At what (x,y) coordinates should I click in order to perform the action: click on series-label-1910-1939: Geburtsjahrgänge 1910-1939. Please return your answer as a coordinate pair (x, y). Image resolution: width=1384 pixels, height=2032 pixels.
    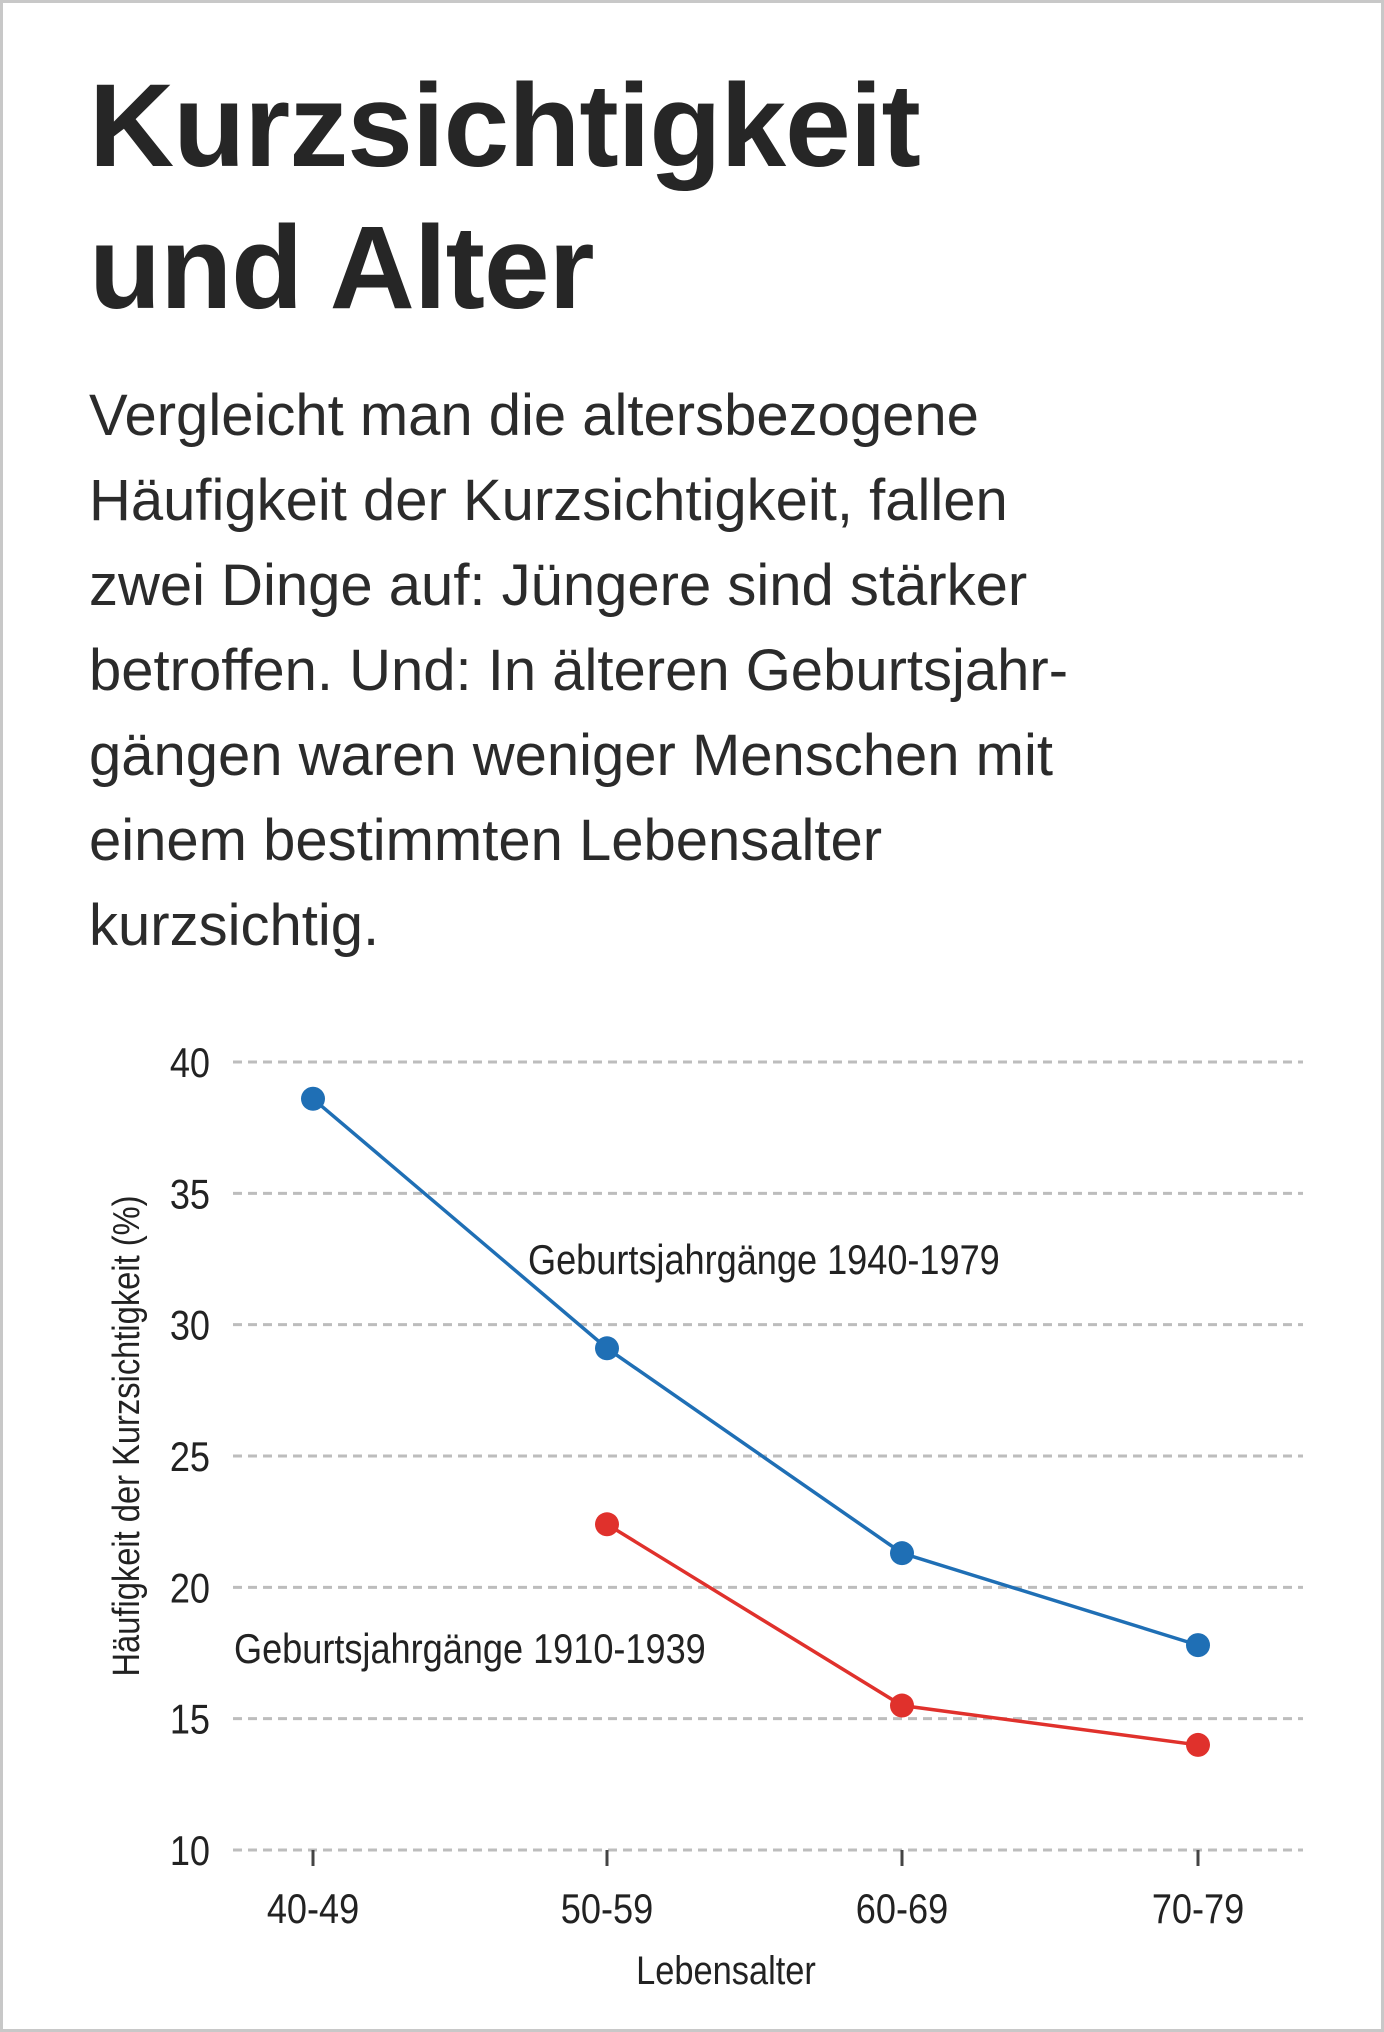
    Looking at the image, I should click on (470, 1650).